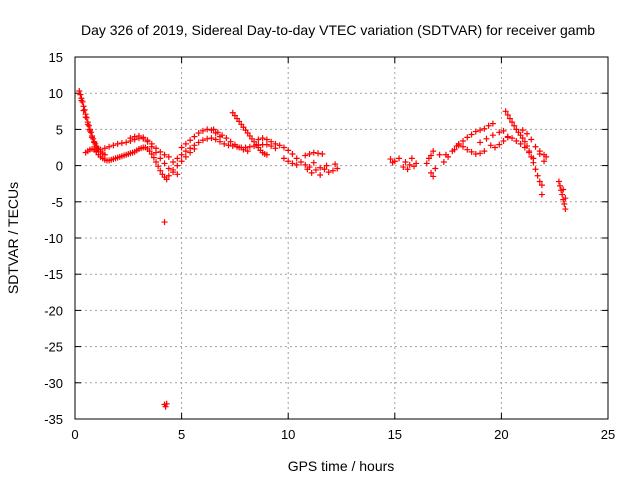 The height and width of the screenshot is (480, 640). I want to click on x-tick-label: 20, so click(501, 434).